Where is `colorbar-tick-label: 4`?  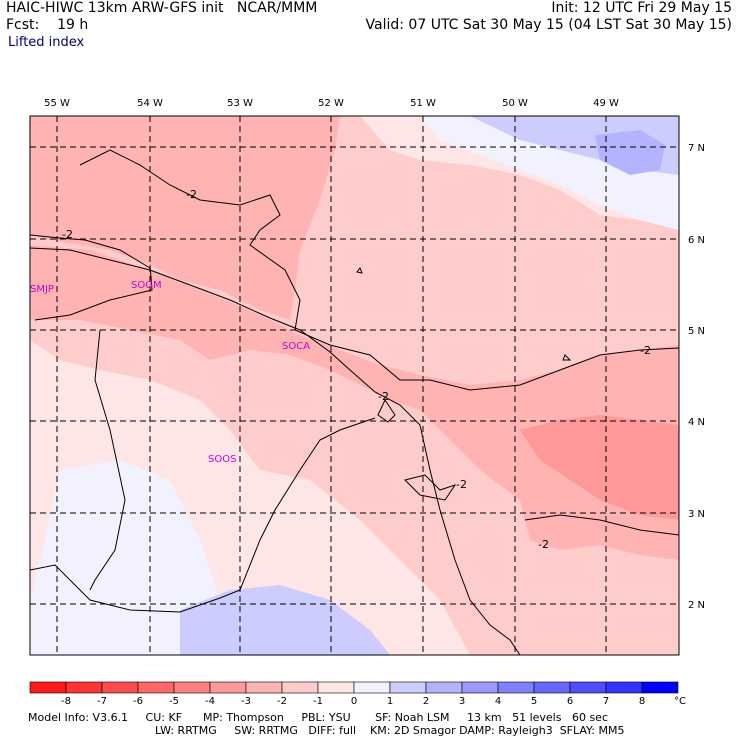
colorbar-tick-label: 4 is located at coordinates (498, 701).